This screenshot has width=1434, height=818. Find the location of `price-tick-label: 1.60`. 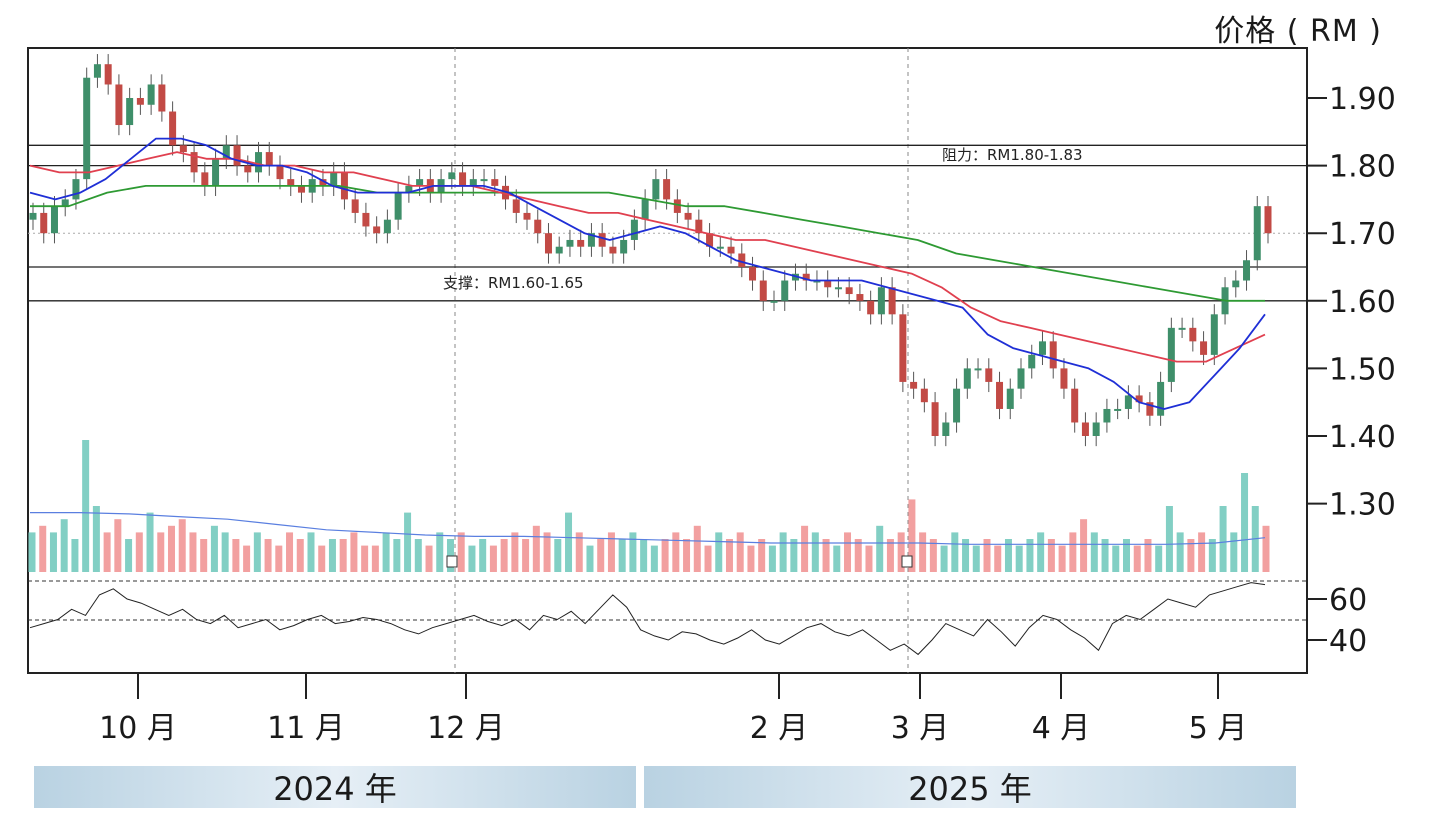

price-tick-label: 1.60 is located at coordinates (1362, 302).